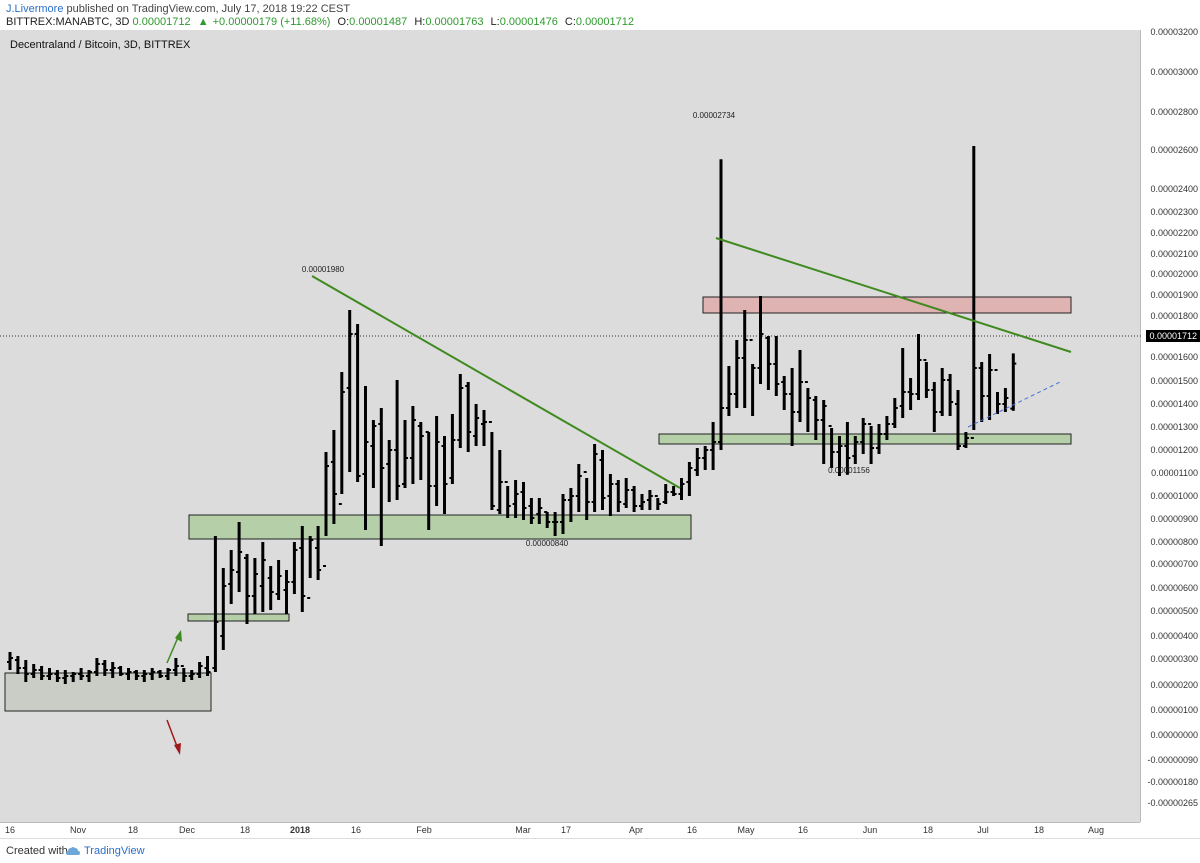 This screenshot has height=863, width=1200. What do you see at coordinates (566, 830) in the screenshot?
I see `time-tick-label: 17` at bounding box center [566, 830].